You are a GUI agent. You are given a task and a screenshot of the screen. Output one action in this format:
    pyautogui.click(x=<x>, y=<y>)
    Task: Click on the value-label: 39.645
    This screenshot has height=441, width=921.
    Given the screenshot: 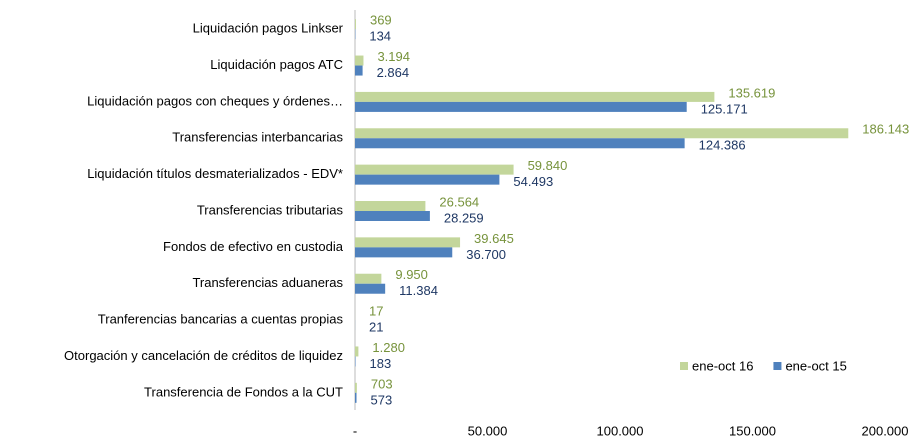 What is the action you would take?
    pyautogui.click(x=494, y=238)
    